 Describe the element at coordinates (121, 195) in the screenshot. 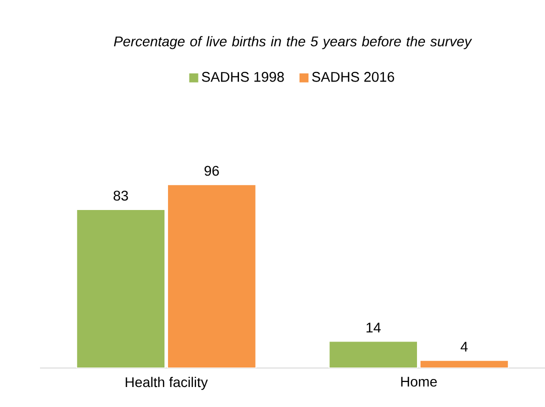

I see `data-label: 83` at that location.